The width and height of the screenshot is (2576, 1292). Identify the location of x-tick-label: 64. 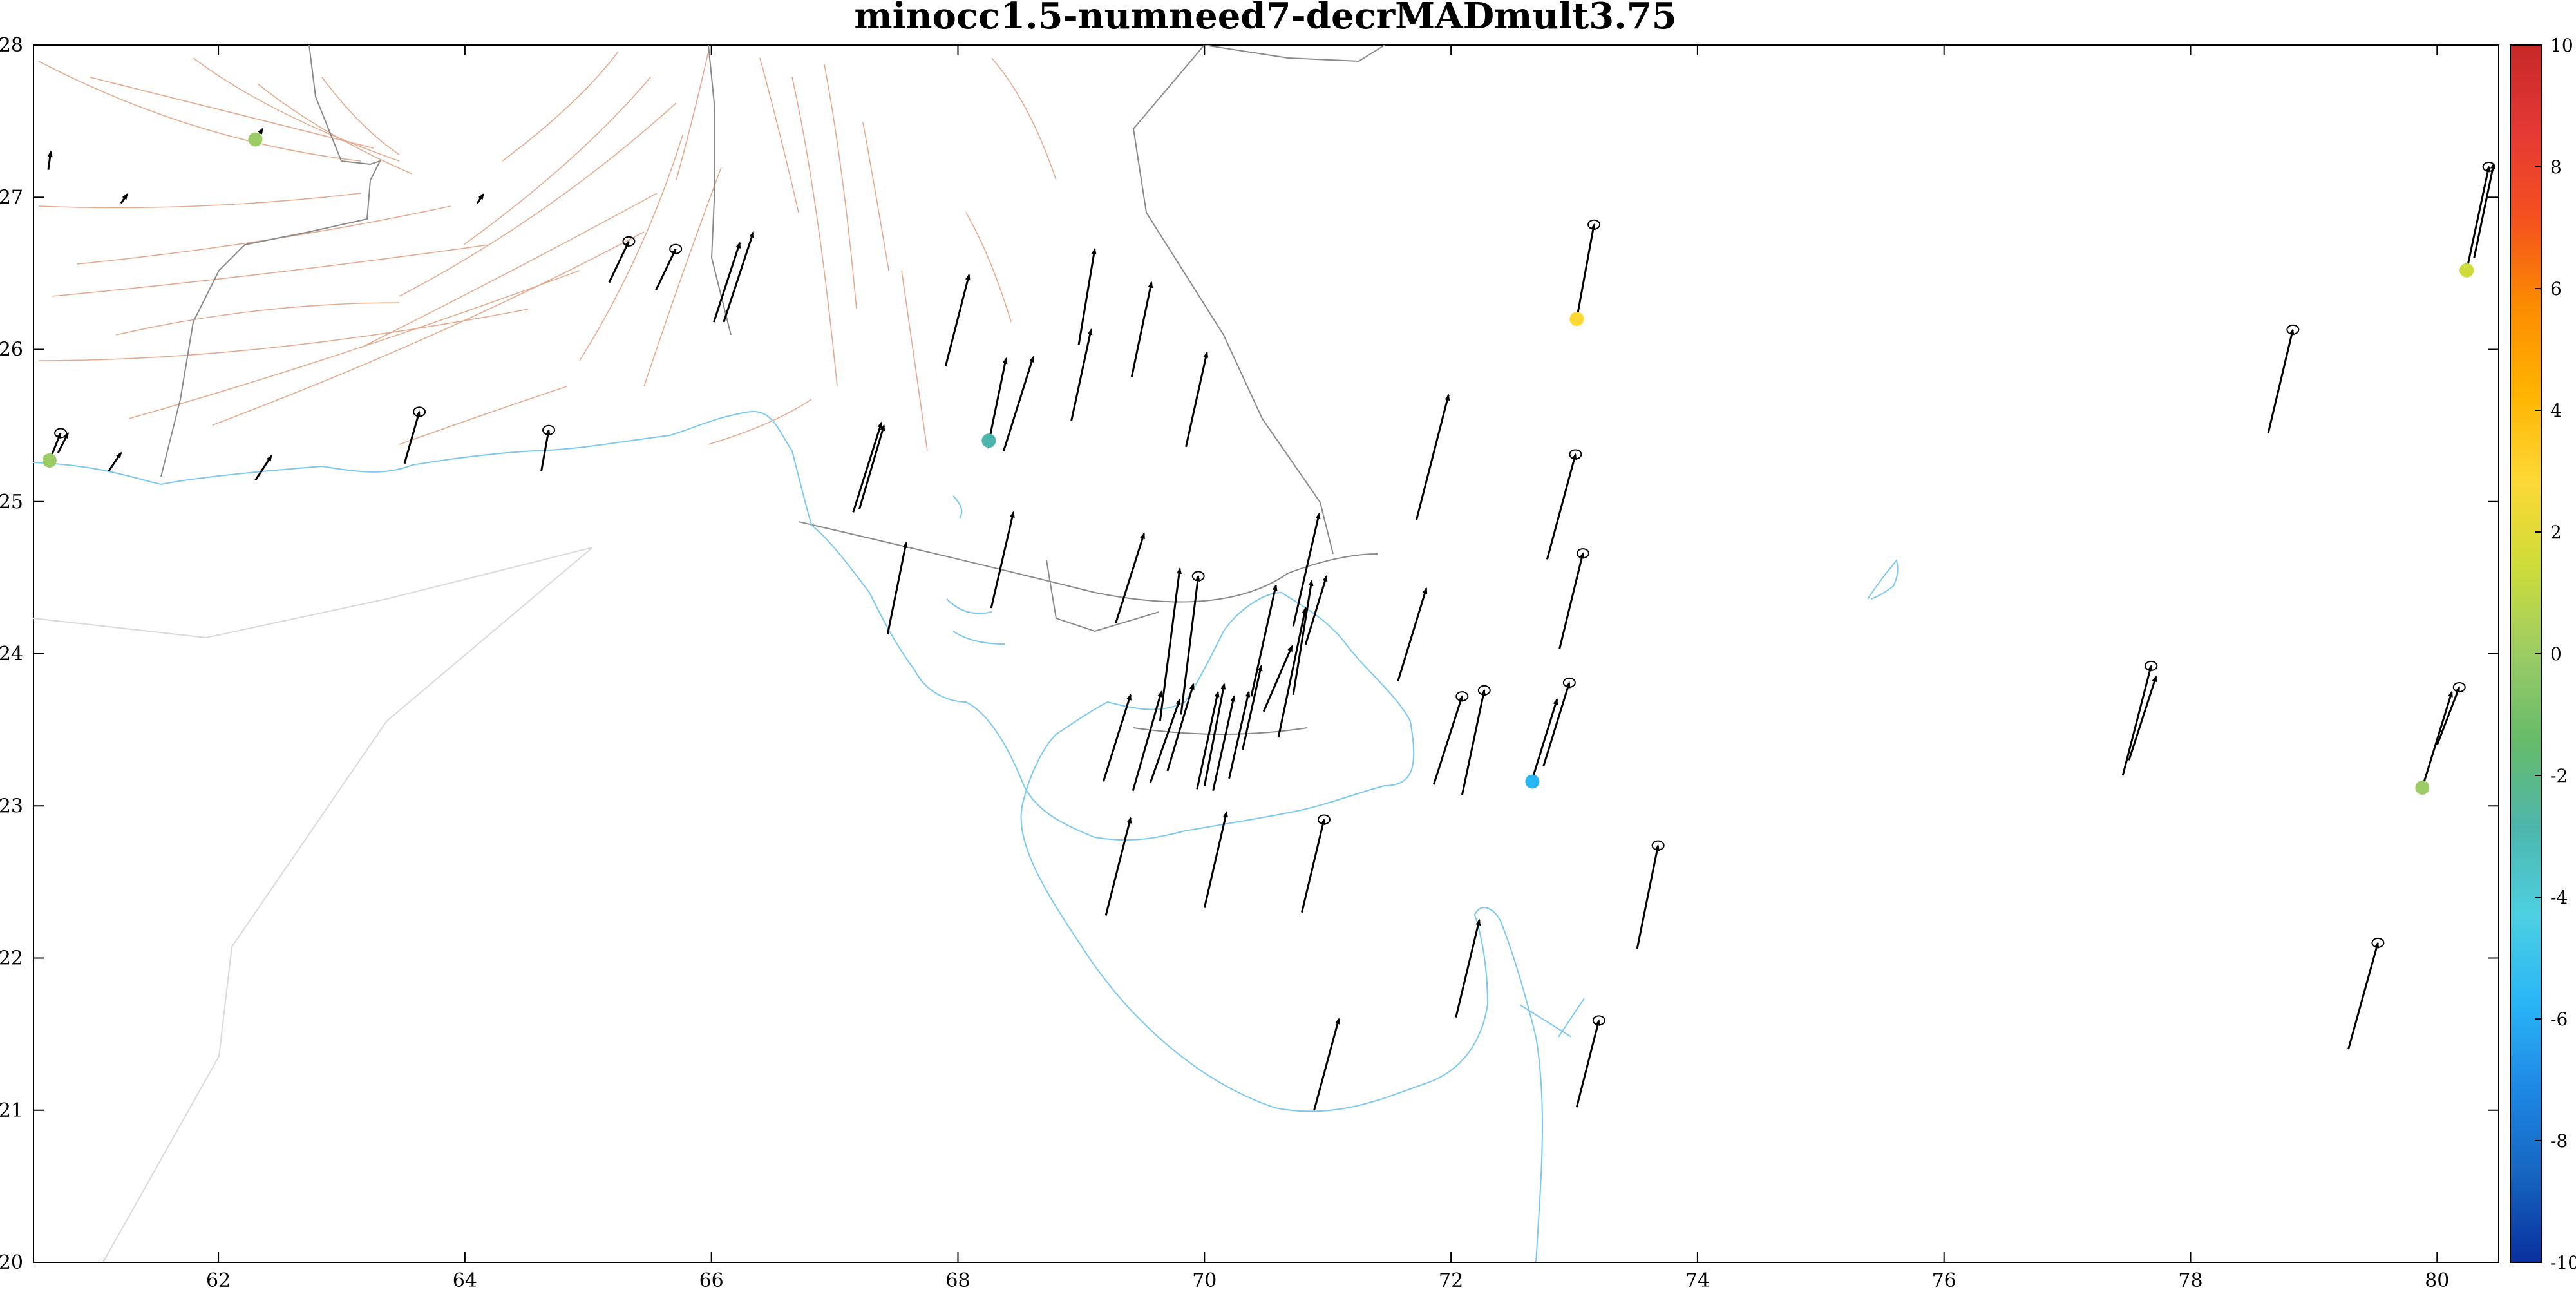
(465, 1280).